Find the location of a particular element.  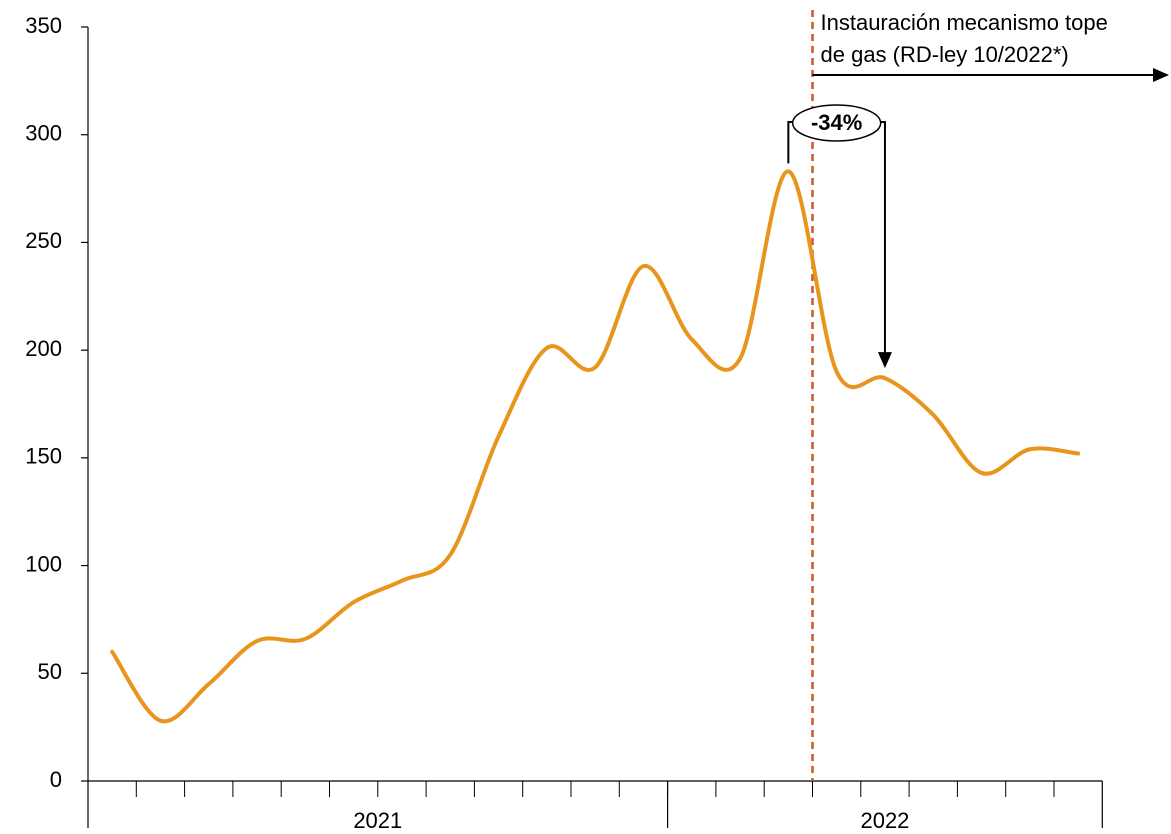

y-tick-label: 0 is located at coordinates (56, 779).